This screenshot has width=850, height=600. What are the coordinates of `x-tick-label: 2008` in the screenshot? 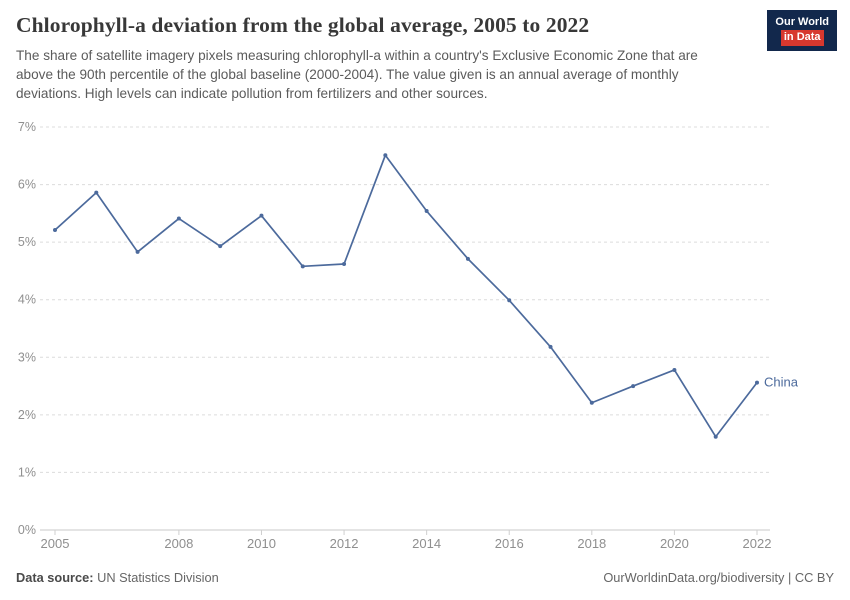 It's located at (178, 543).